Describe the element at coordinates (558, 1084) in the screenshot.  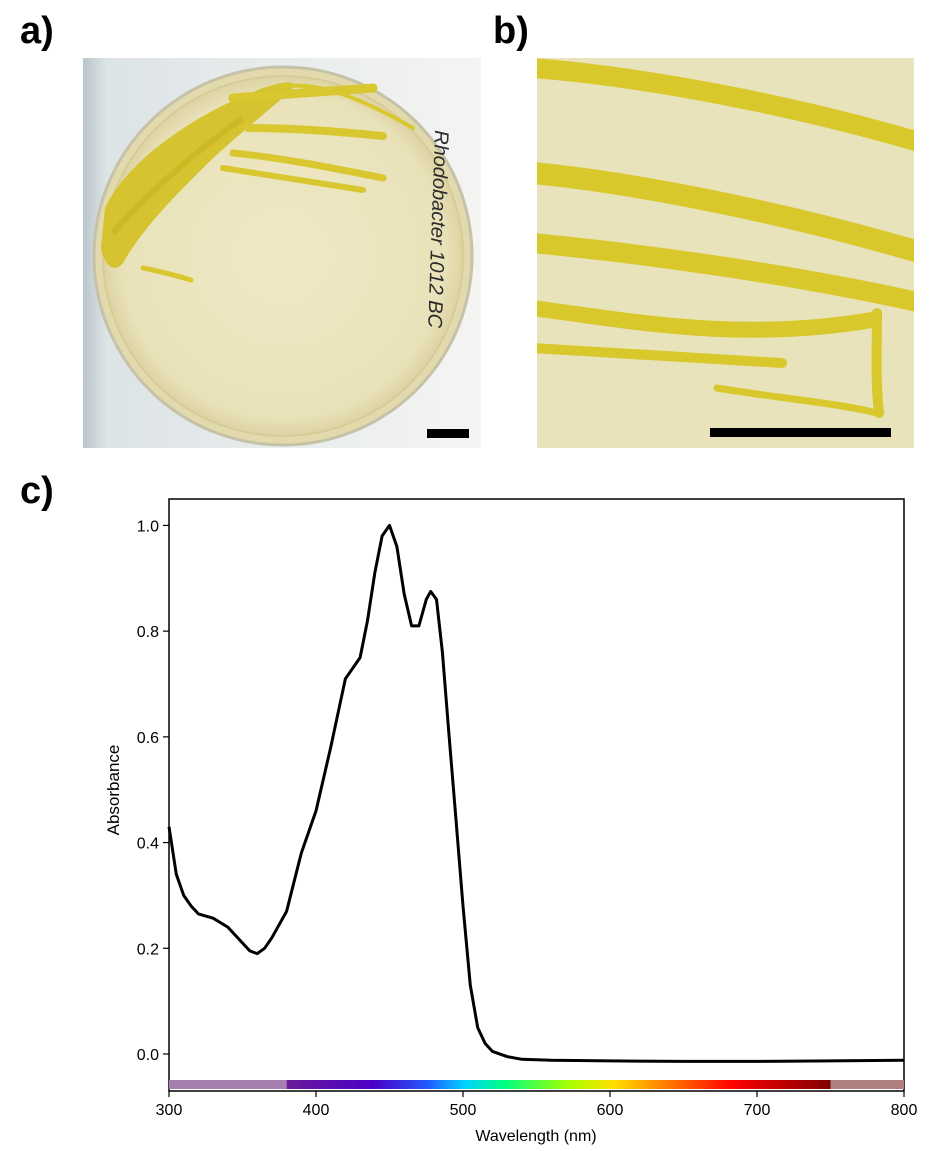
I see `spectrum-visible-segment` at that location.